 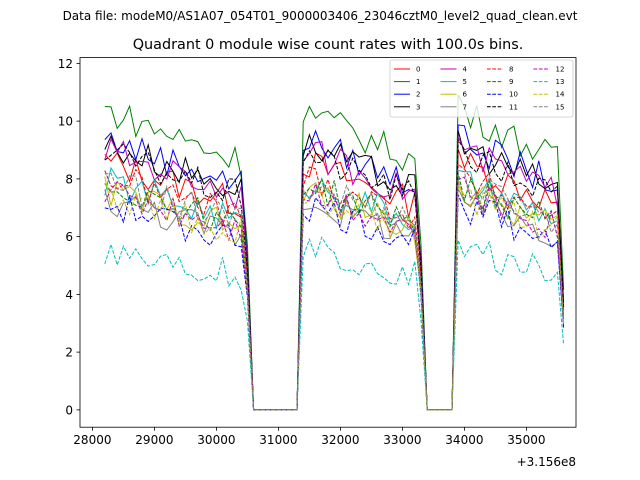 What do you see at coordinates (216, 440) in the screenshot?
I see `x-tick-label: 30000` at bounding box center [216, 440].